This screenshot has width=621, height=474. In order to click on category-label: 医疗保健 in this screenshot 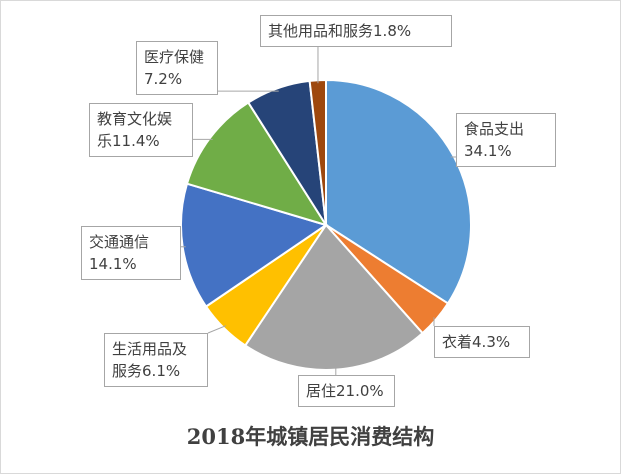, I will do `click(174, 57)`.